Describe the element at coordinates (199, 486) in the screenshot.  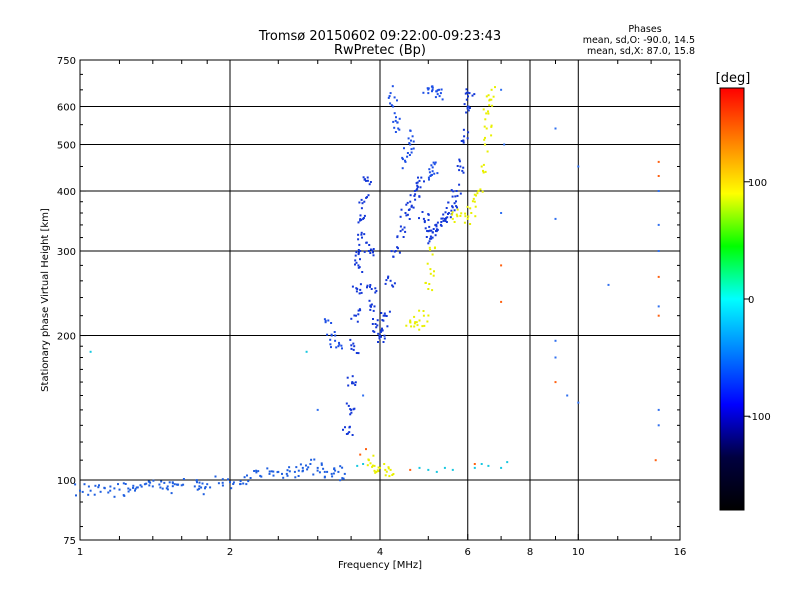
I see `point-0-14-j2` at that location.